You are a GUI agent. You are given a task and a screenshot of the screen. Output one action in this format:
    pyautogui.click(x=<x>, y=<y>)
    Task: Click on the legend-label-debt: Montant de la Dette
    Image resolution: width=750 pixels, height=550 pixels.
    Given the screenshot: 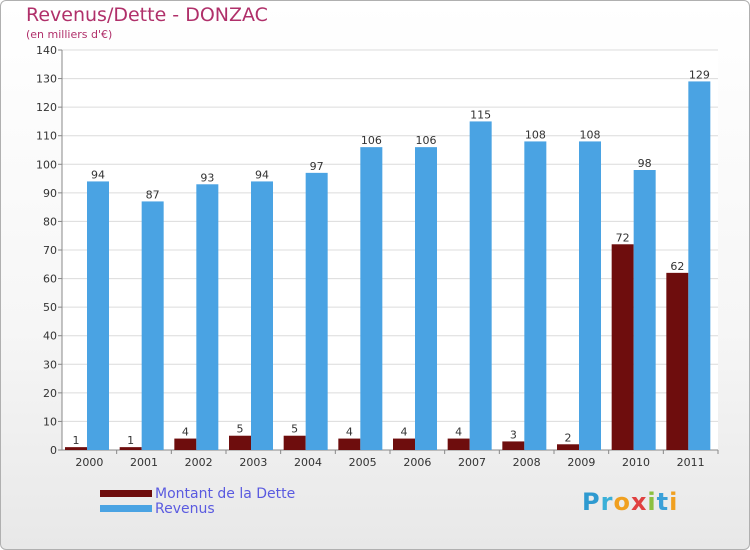 What is the action you would take?
    pyautogui.click(x=225, y=494)
    